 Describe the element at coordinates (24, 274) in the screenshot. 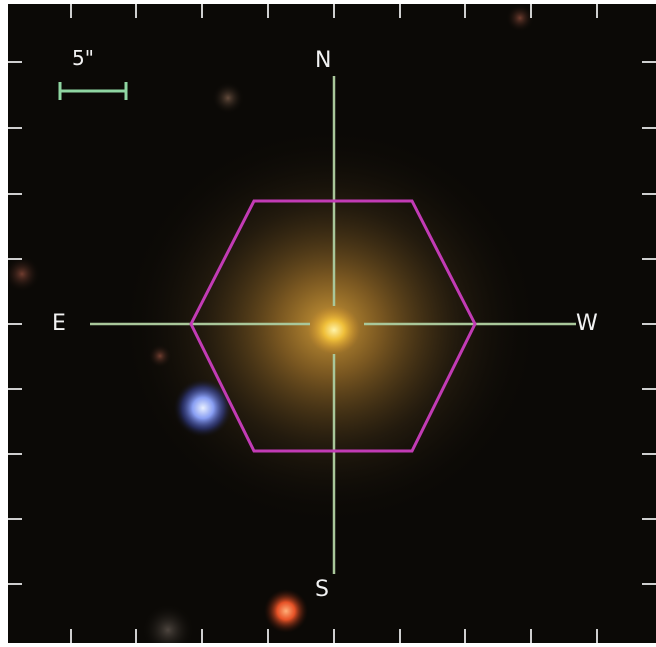

I see `faint-source-left-edge` at that location.